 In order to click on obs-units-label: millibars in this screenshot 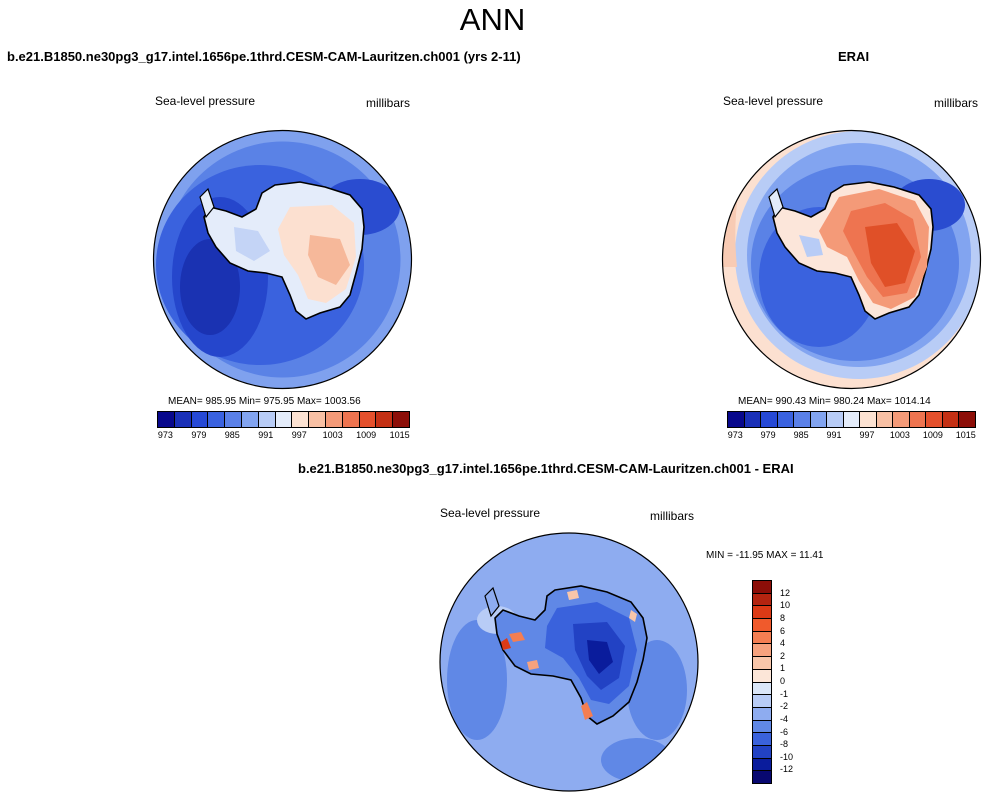, I will do `click(956, 103)`.